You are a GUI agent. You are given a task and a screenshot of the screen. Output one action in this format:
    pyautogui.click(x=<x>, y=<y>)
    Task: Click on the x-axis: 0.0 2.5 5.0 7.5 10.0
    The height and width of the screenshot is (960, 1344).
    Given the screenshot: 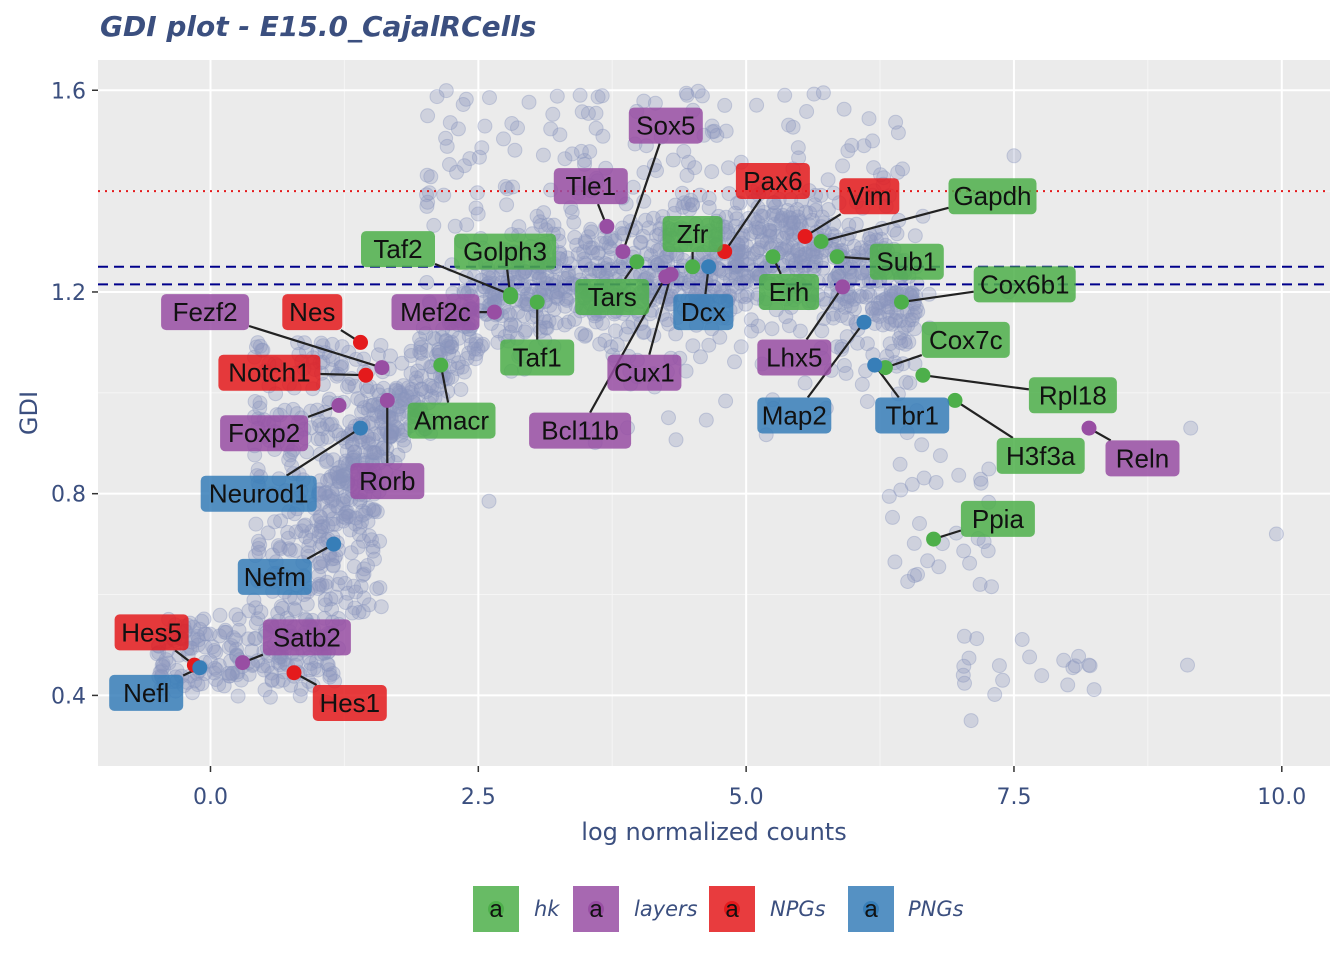 What is the action you would take?
    pyautogui.click(x=749, y=788)
    